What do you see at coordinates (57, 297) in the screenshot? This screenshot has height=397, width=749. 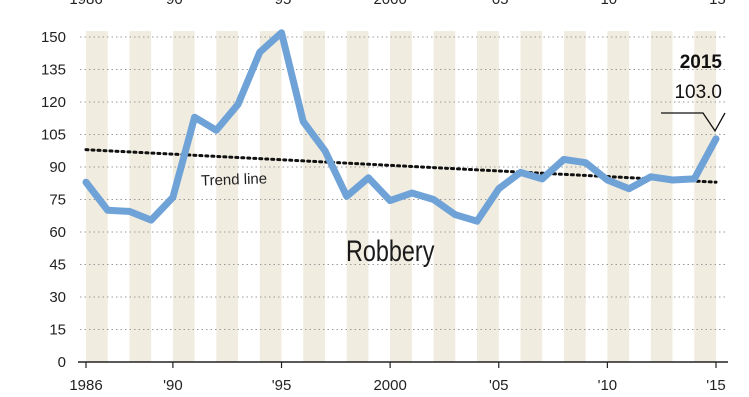 I see `y-tick-label: 30` at bounding box center [57, 297].